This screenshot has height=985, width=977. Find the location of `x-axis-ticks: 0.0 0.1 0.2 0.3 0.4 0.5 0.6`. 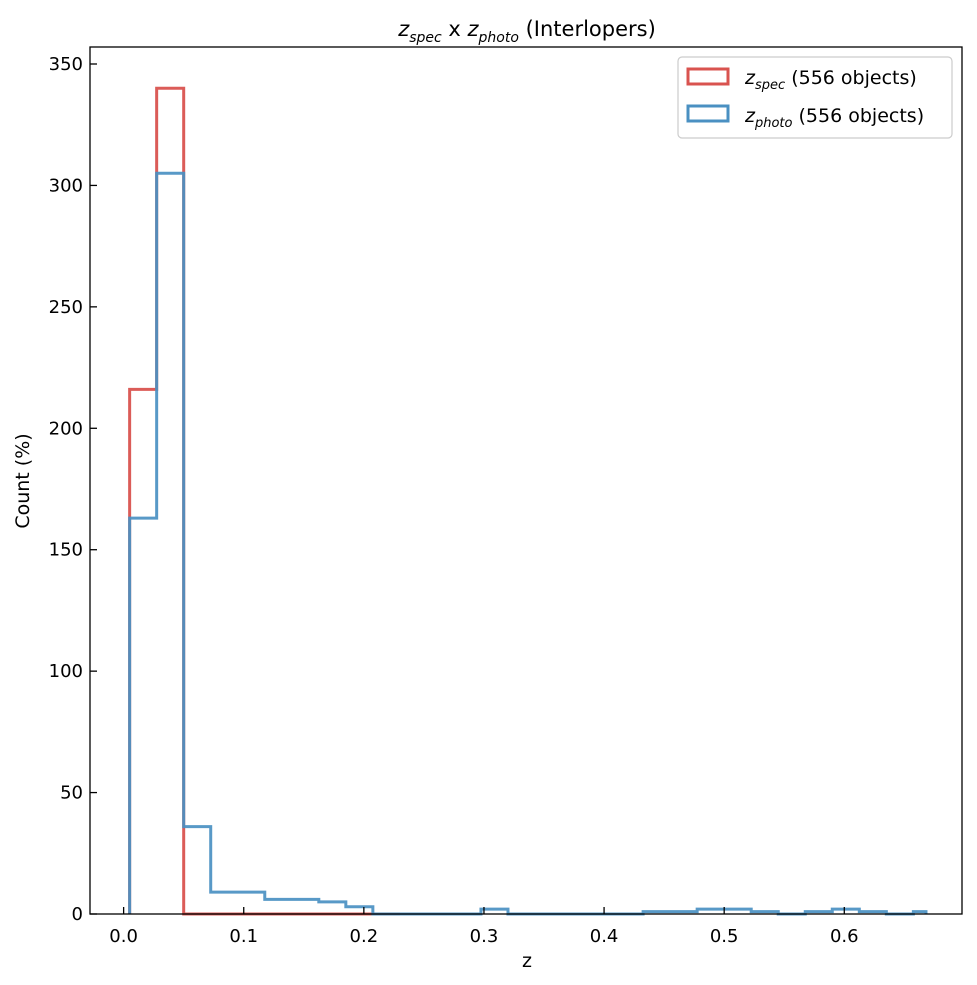

x-axis-ticks: 0.0 0.1 0.2 0.3 0.4 0.5 0.6 is located at coordinates (484, 927).